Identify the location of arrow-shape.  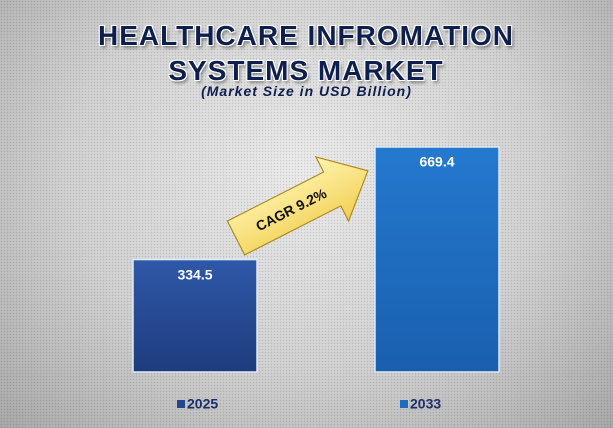
(297, 205).